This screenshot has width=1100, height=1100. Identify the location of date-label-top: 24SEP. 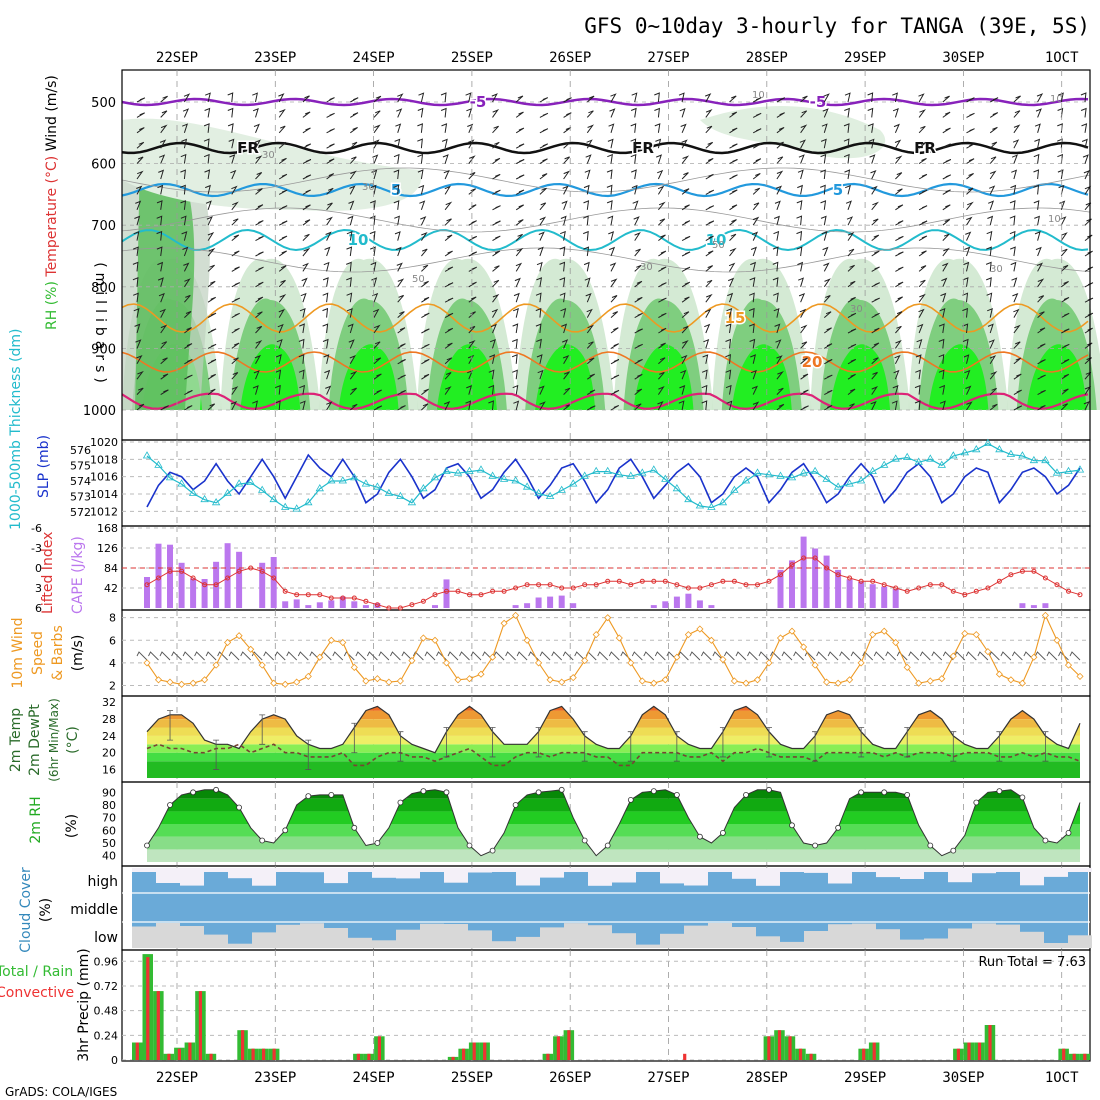
(374, 58).